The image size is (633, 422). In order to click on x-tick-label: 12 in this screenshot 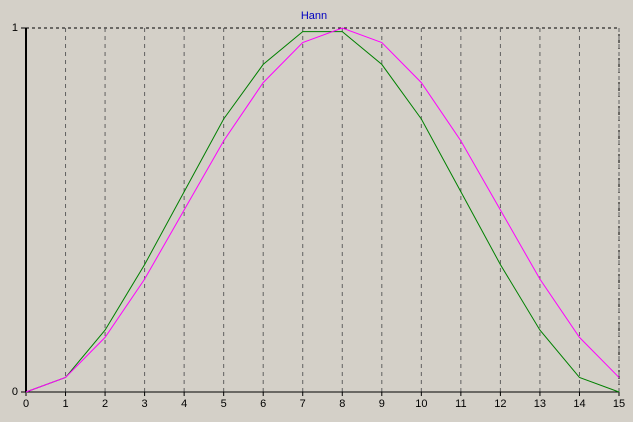, I will do `click(500, 404)`.